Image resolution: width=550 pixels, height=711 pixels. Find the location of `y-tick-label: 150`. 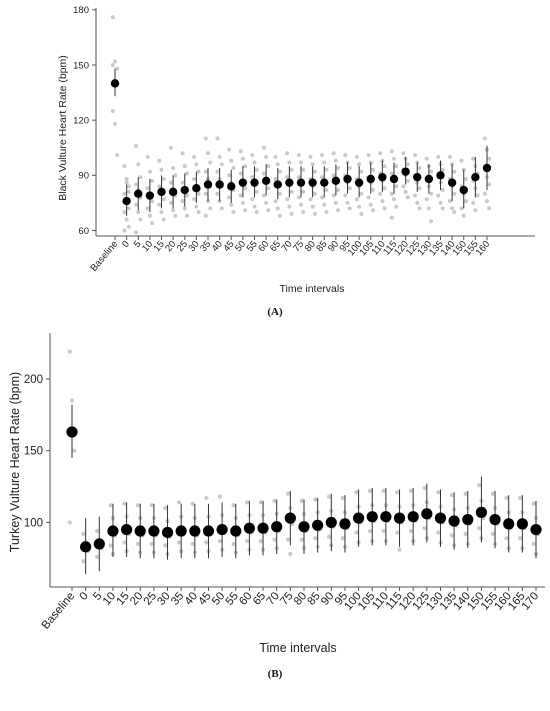

y-tick-label: 150 is located at coordinates (33, 452).